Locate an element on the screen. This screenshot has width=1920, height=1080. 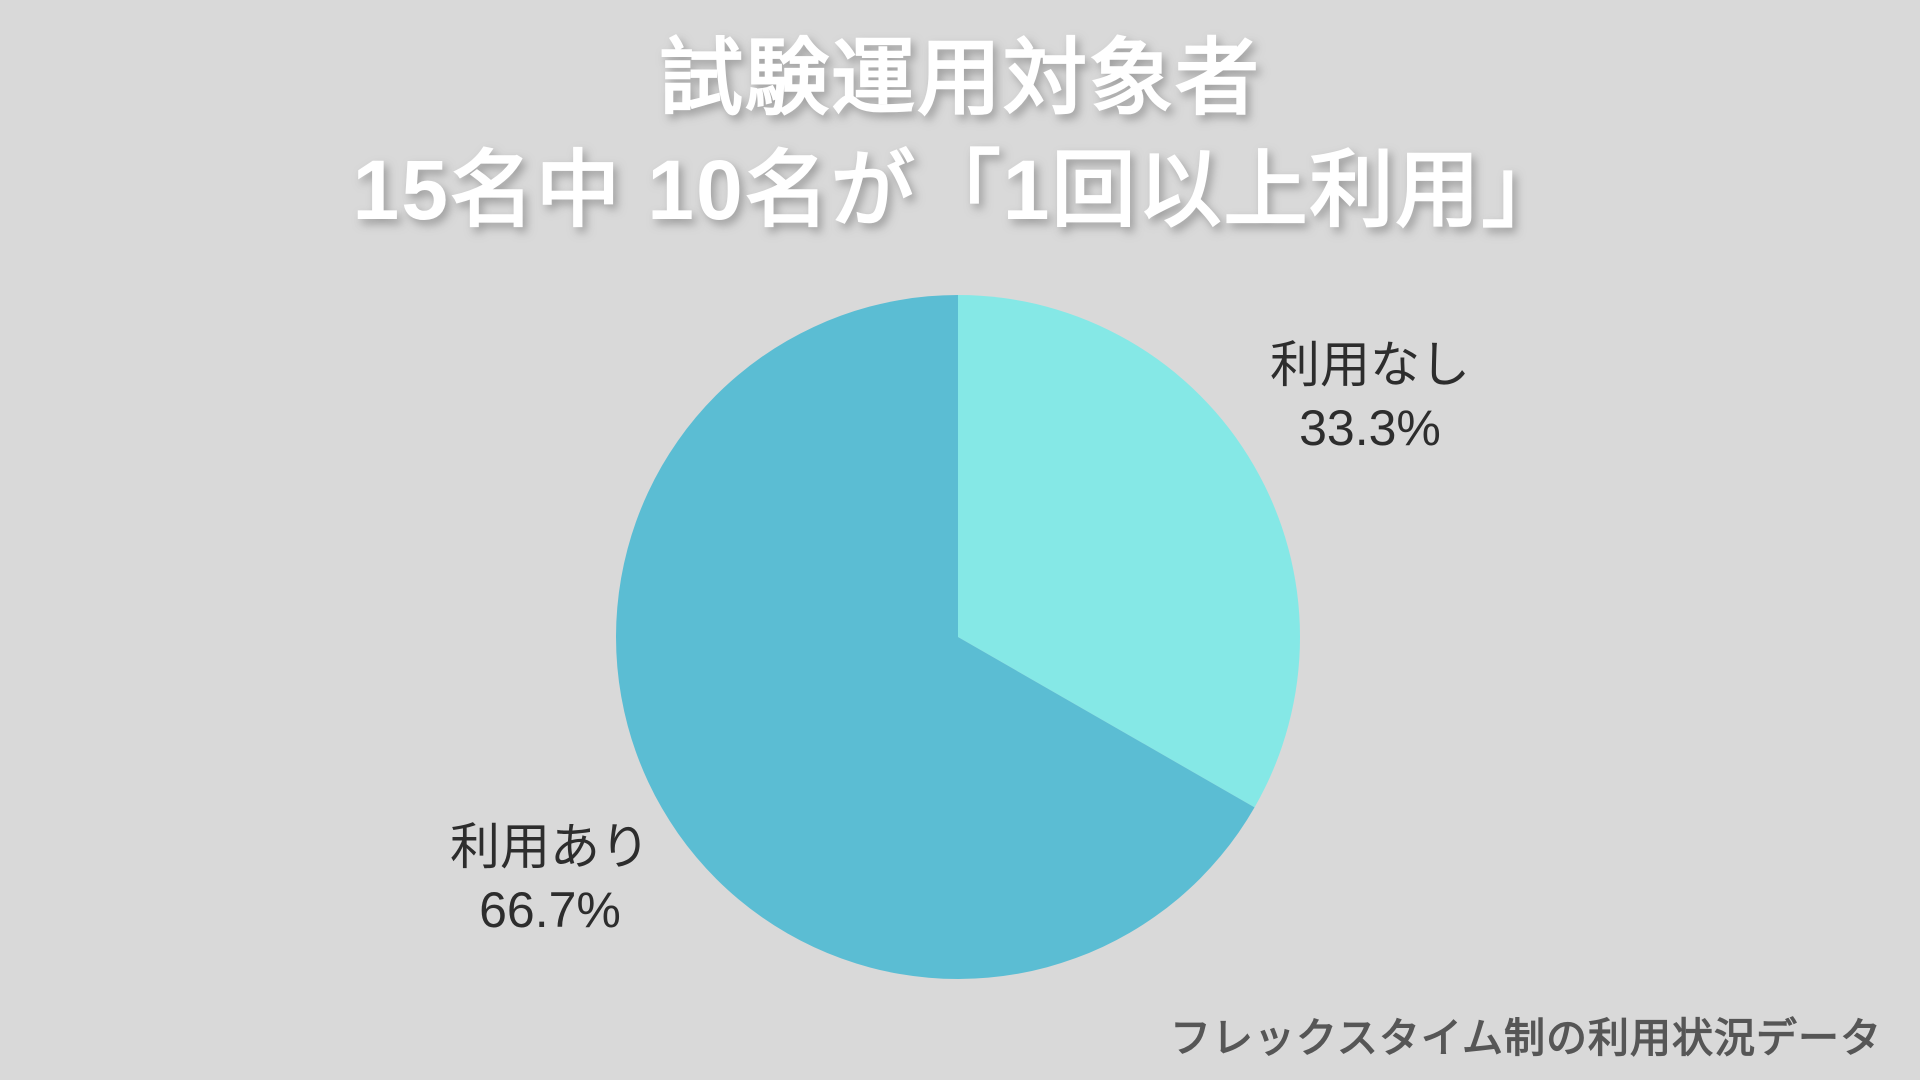
chart-title-line2: 15名中 10名が「1回以上利用」 is located at coordinates (960, 190).